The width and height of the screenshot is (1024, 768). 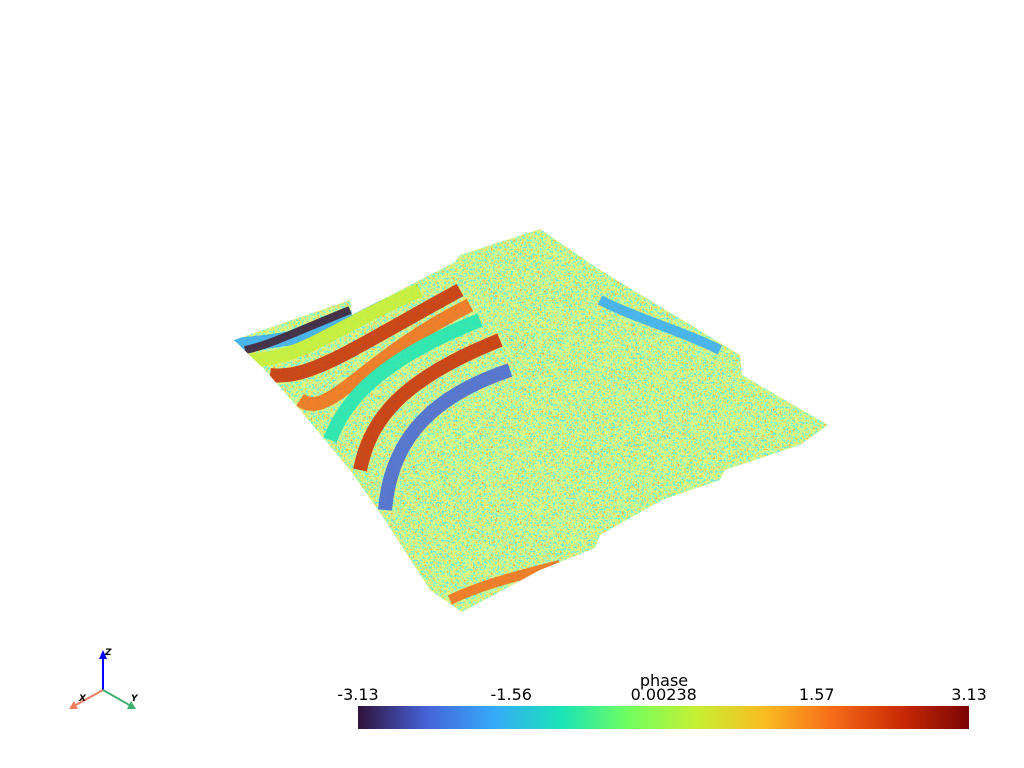 I want to click on scalar-bar: phase -3.13 -1.56 0.00238 1.57 3.13, so click(x=662, y=700).